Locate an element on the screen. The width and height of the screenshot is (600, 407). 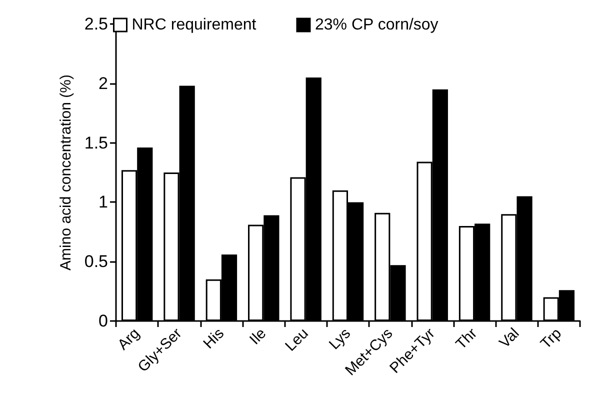
legend-label: NRC requirement is located at coordinates (194, 25).